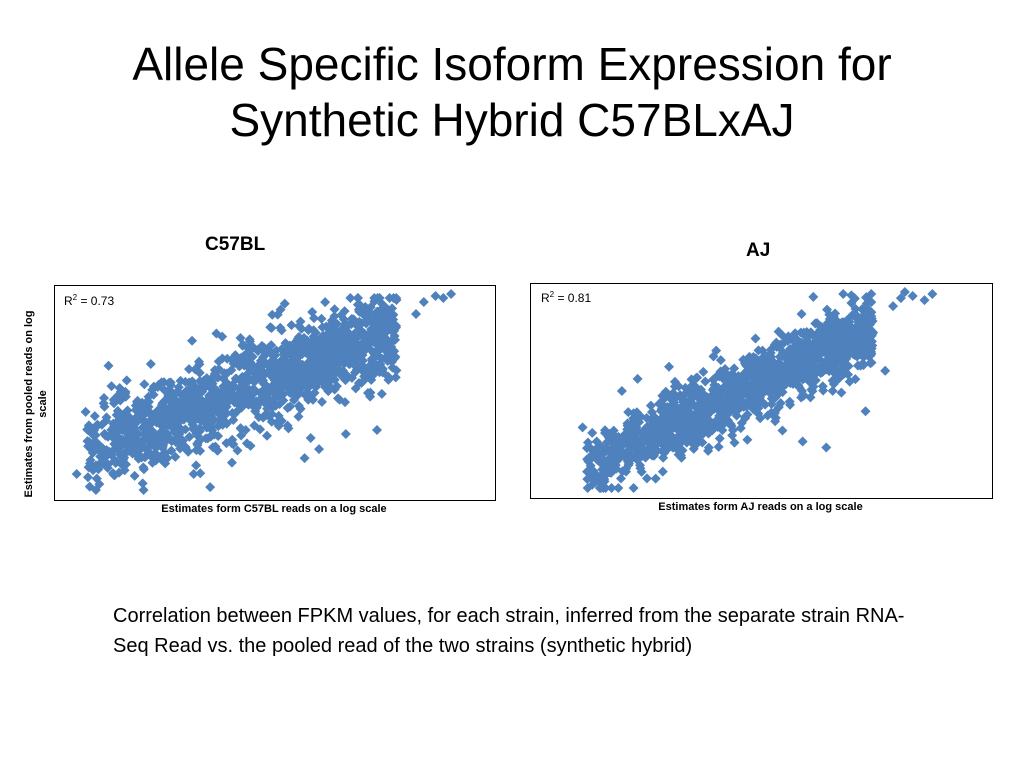 This screenshot has height=768, width=1024. Describe the element at coordinates (566, 297) in the screenshot. I see `r2-annotation-aj: R2 = 0.81` at that location.